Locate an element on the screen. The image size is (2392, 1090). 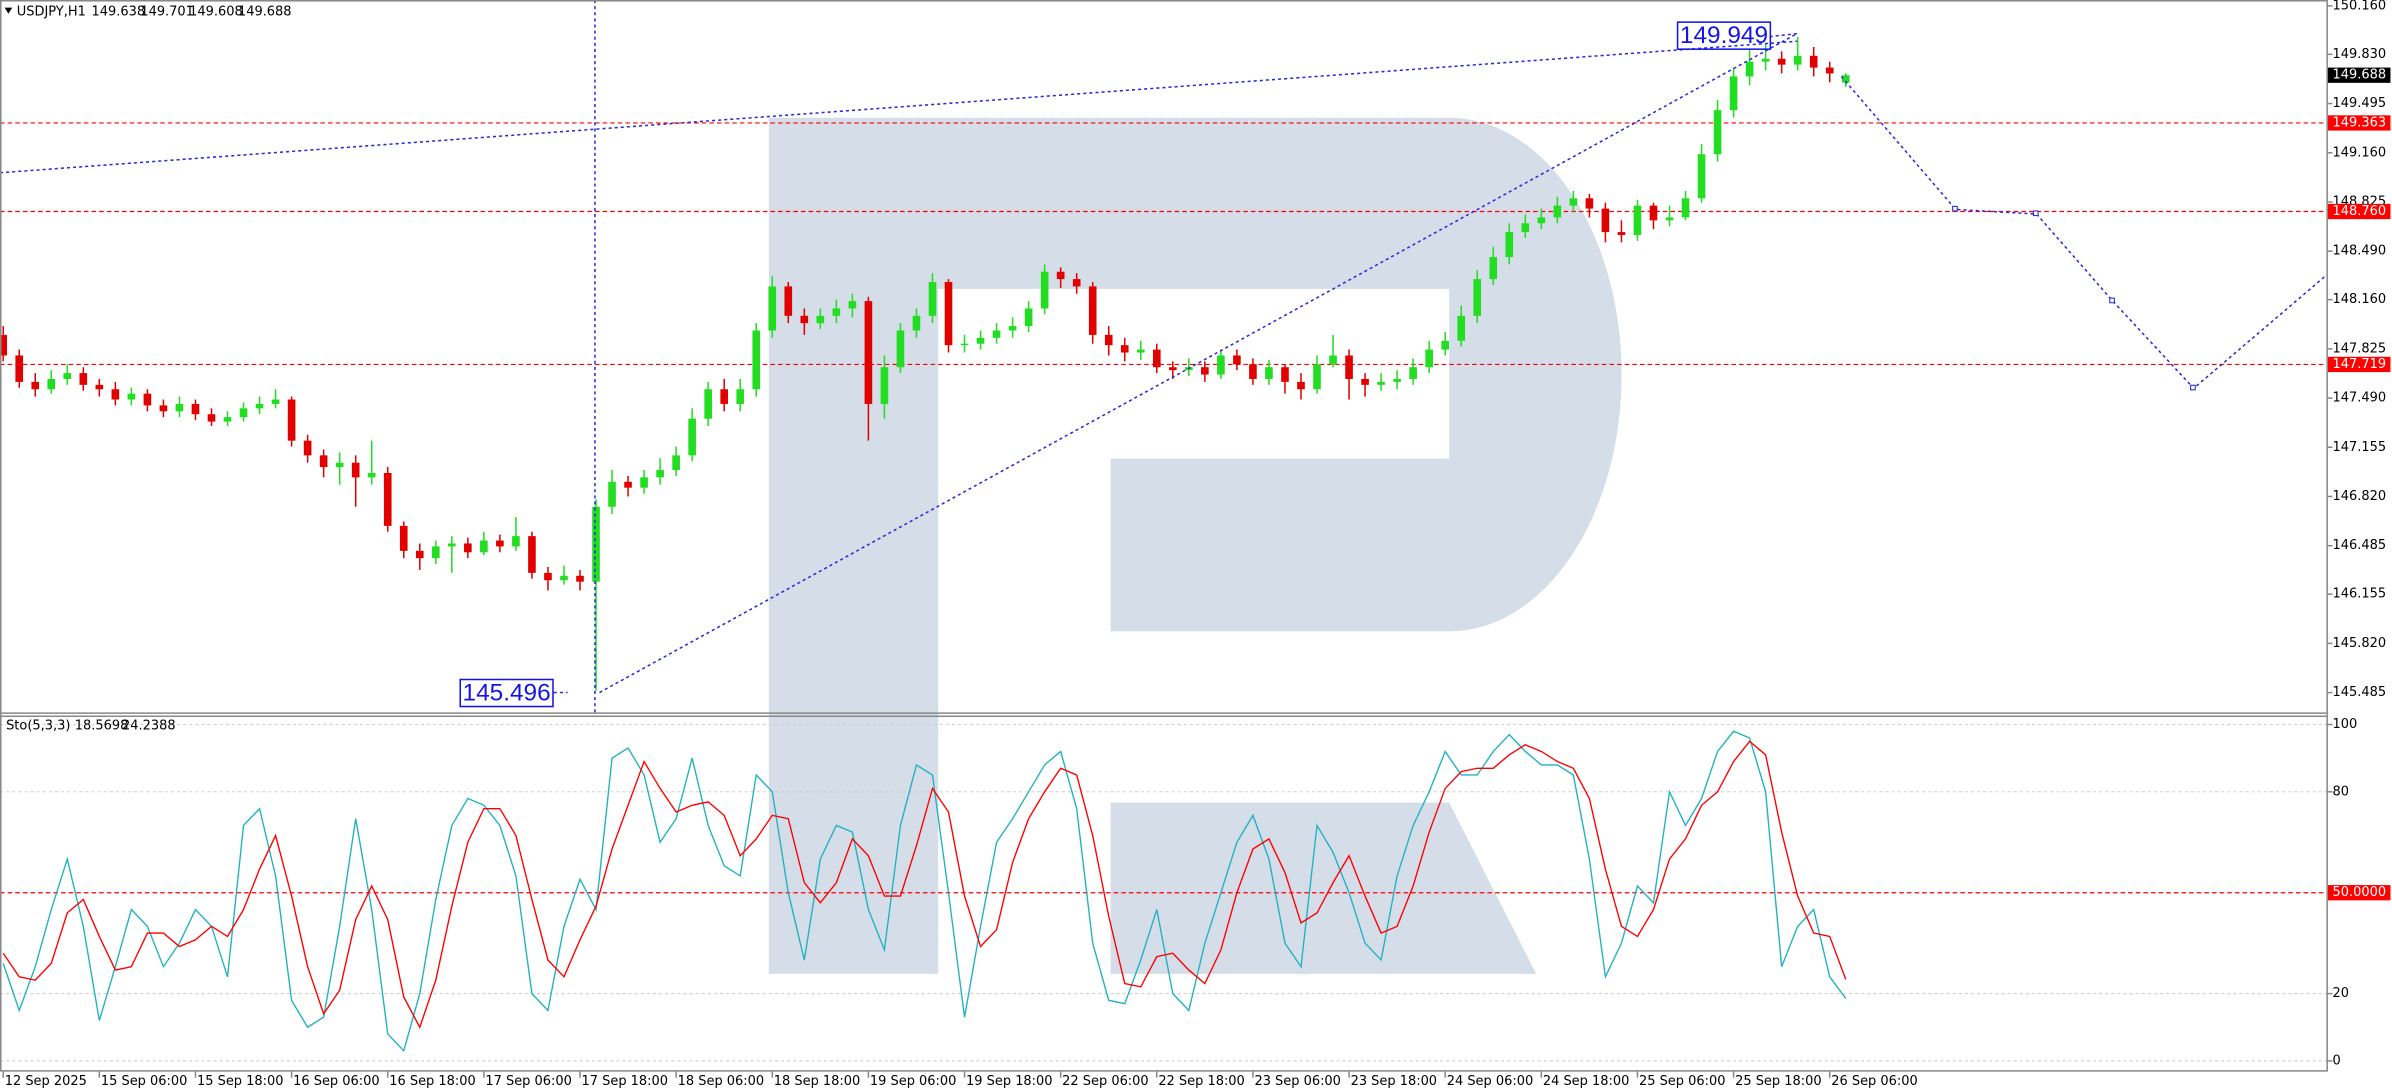
x-tick-label: 25 Sep 18:00 is located at coordinates (1778, 1081).